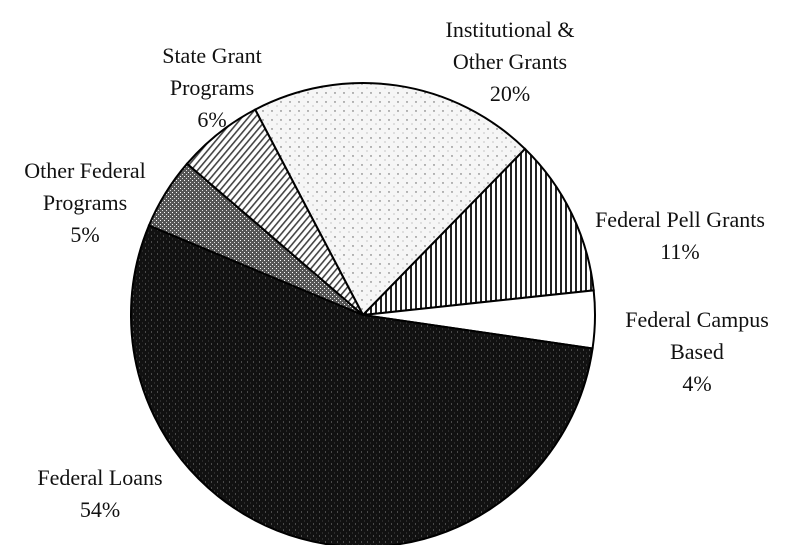 This screenshot has height=545, width=788. I want to click on slice-label: Other Federal Programs 5%, so click(85, 203).